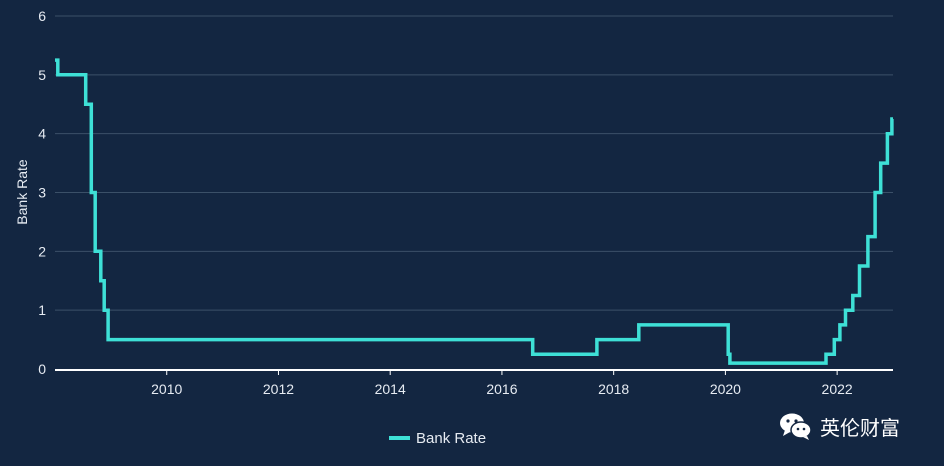 The height and width of the screenshot is (466, 944). I want to click on x-axis: 2010 2012 2014 2016 2018 2020 2022, so click(474, 383).